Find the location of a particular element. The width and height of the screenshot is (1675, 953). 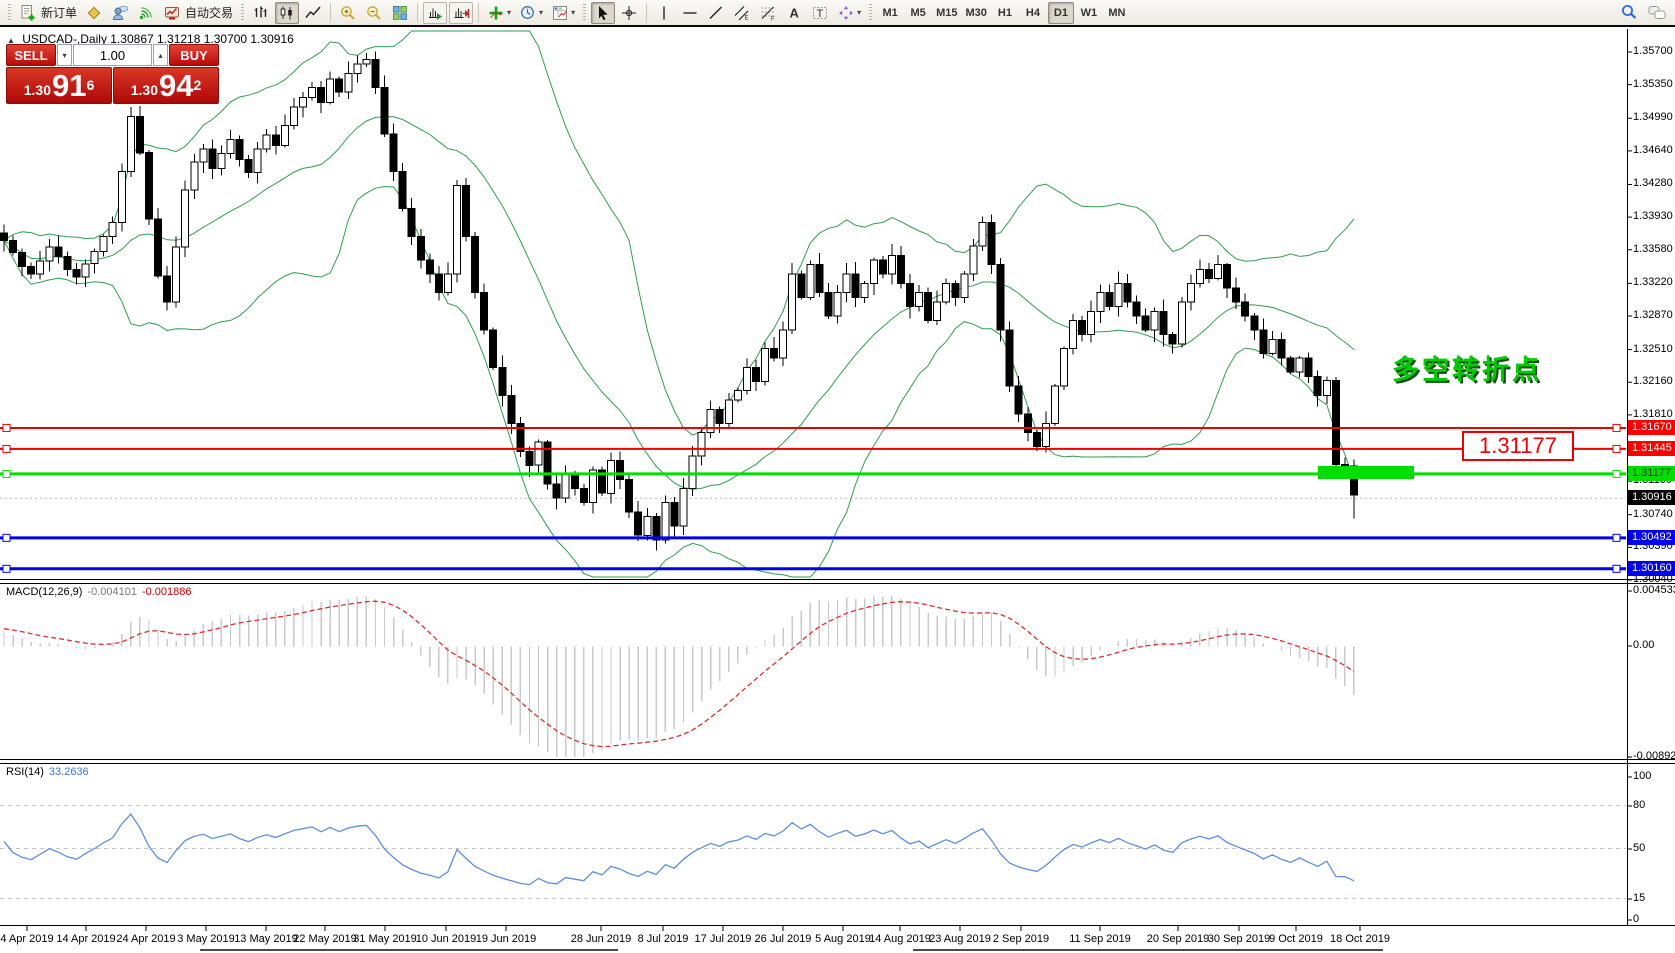

community-icon is located at coordinates (121, 12).